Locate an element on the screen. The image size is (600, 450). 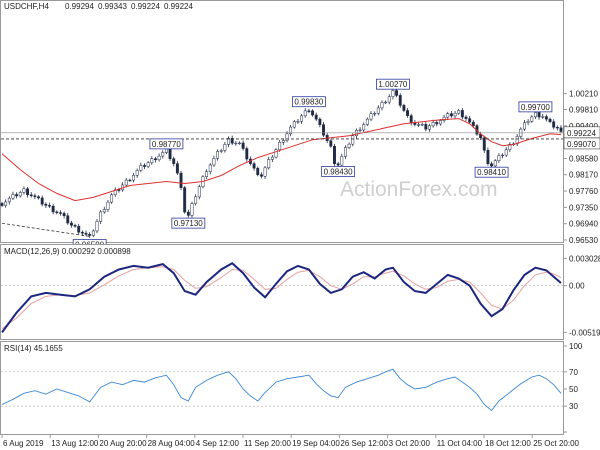
price-tick-label: 0.98580 is located at coordinates (583, 158).